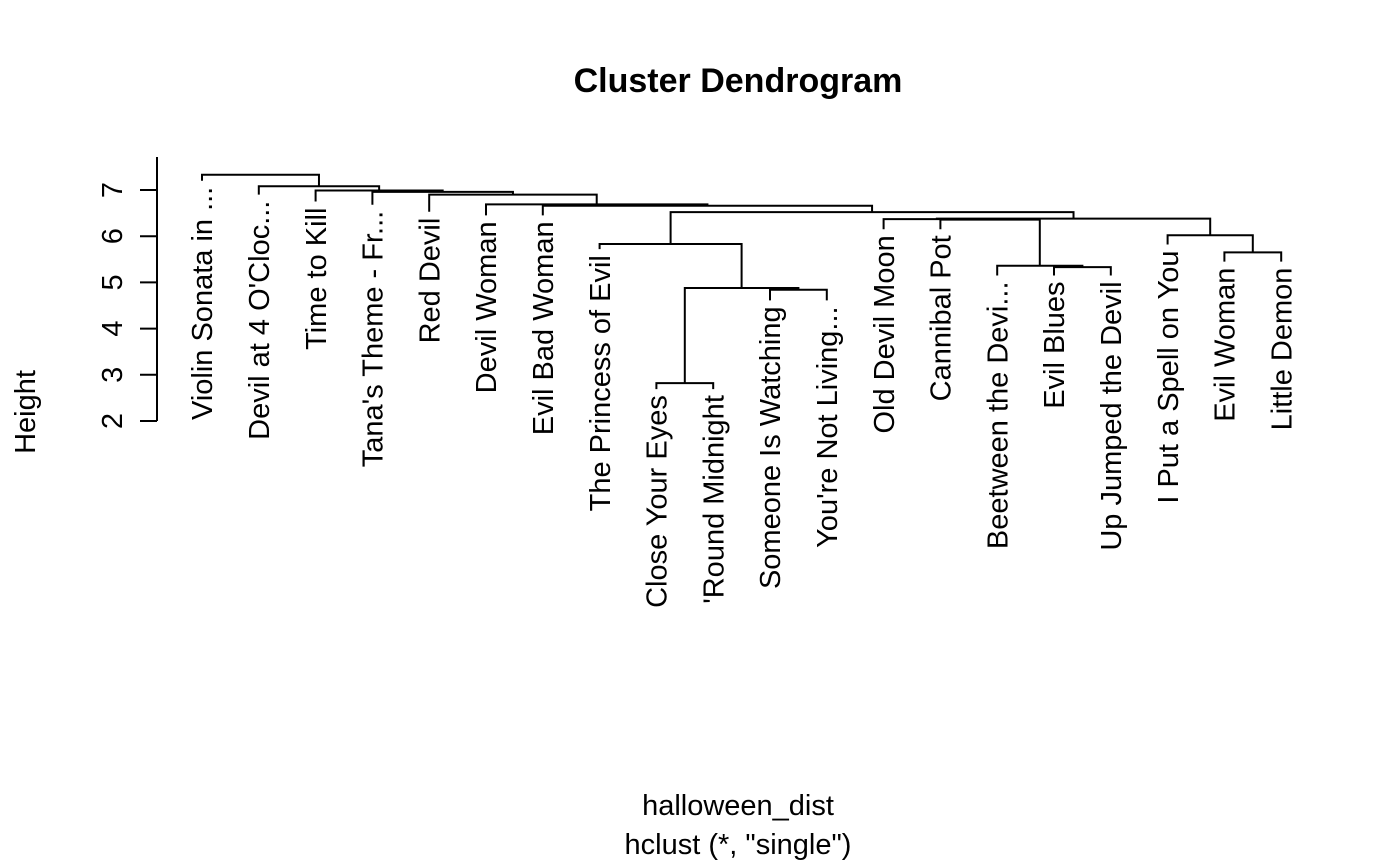  Describe the element at coordinates (738, 81) in the screenshot. I see `chart-title: Cluster Dendrogram` at that location.